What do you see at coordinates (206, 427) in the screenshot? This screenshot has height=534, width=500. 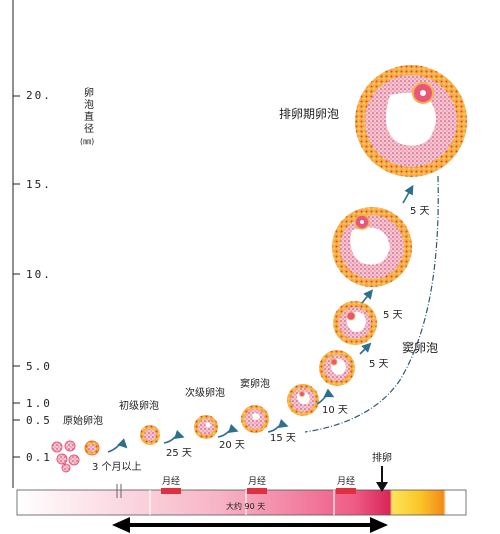 I see `follicle-secondary` at bounding box center [206, 427].